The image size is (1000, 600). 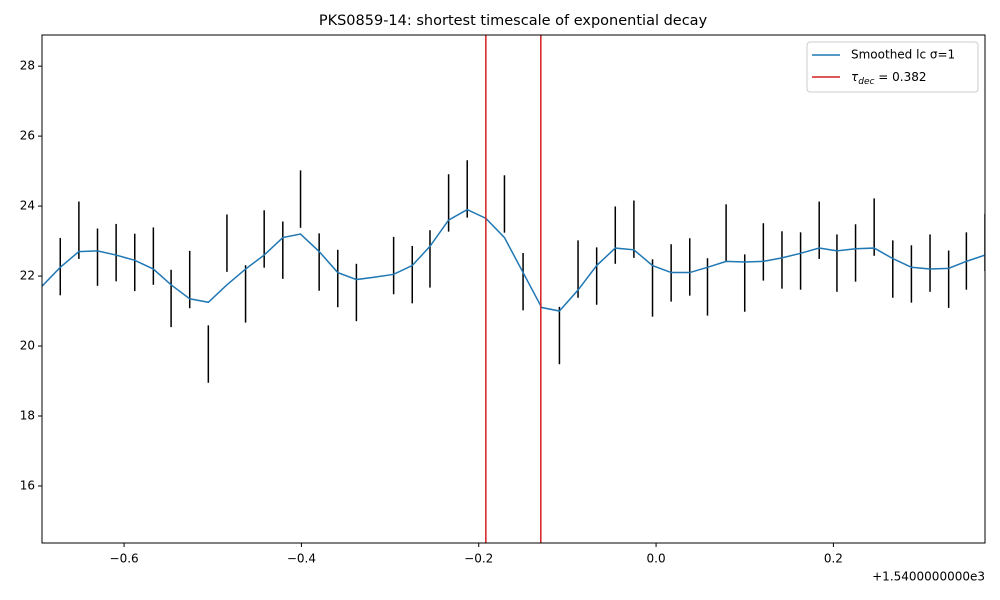 What do you see at coordinates (928, 577) in the screenshot?
I see `x-offset-label: +1.5400000000e3` at bounding box center [928, 577].